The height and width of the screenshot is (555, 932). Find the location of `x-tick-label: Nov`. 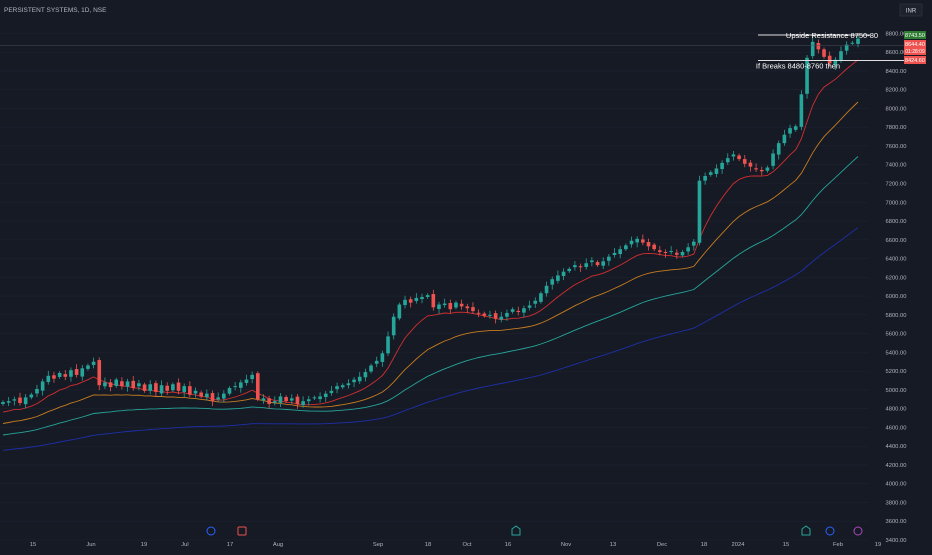

x-tick-label: Nov is located at coordinates (566, 545).